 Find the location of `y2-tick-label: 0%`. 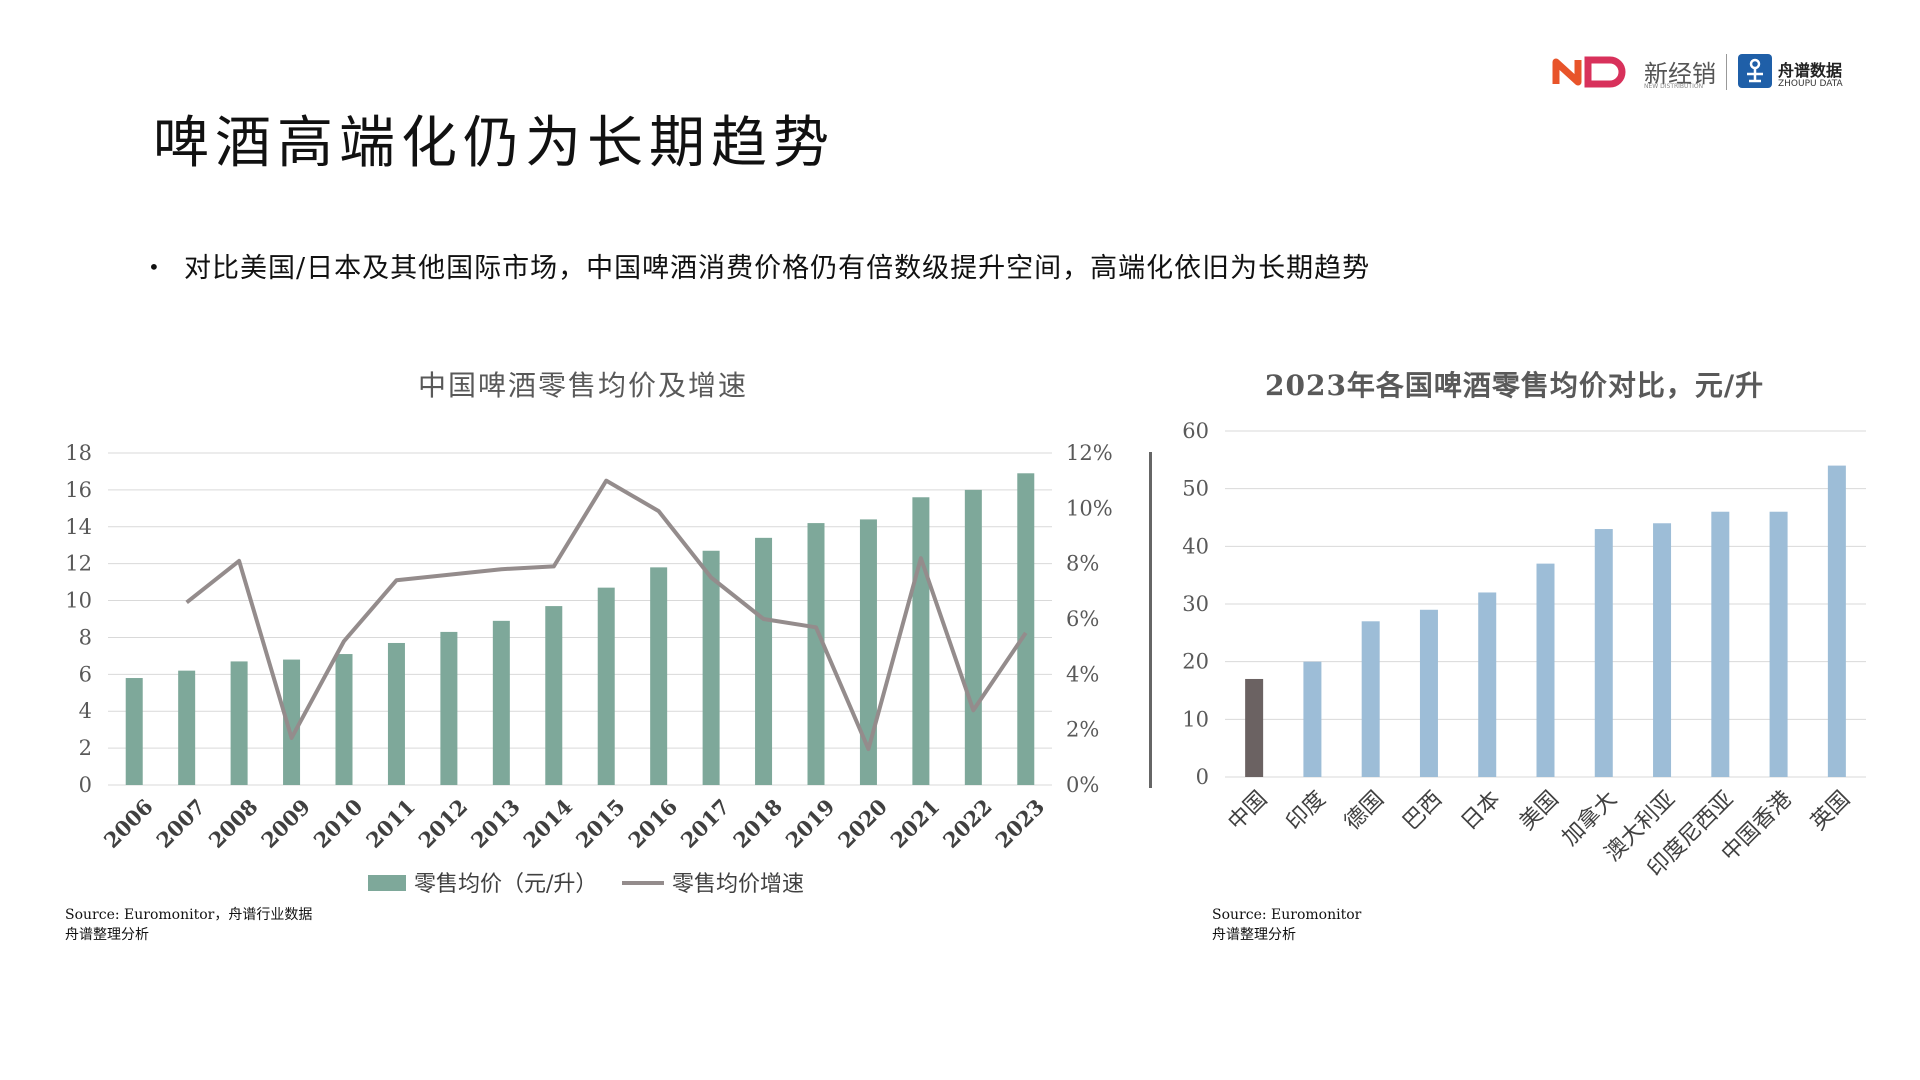

y2-tick-label: 0% is located at coordinates (1082, 785).